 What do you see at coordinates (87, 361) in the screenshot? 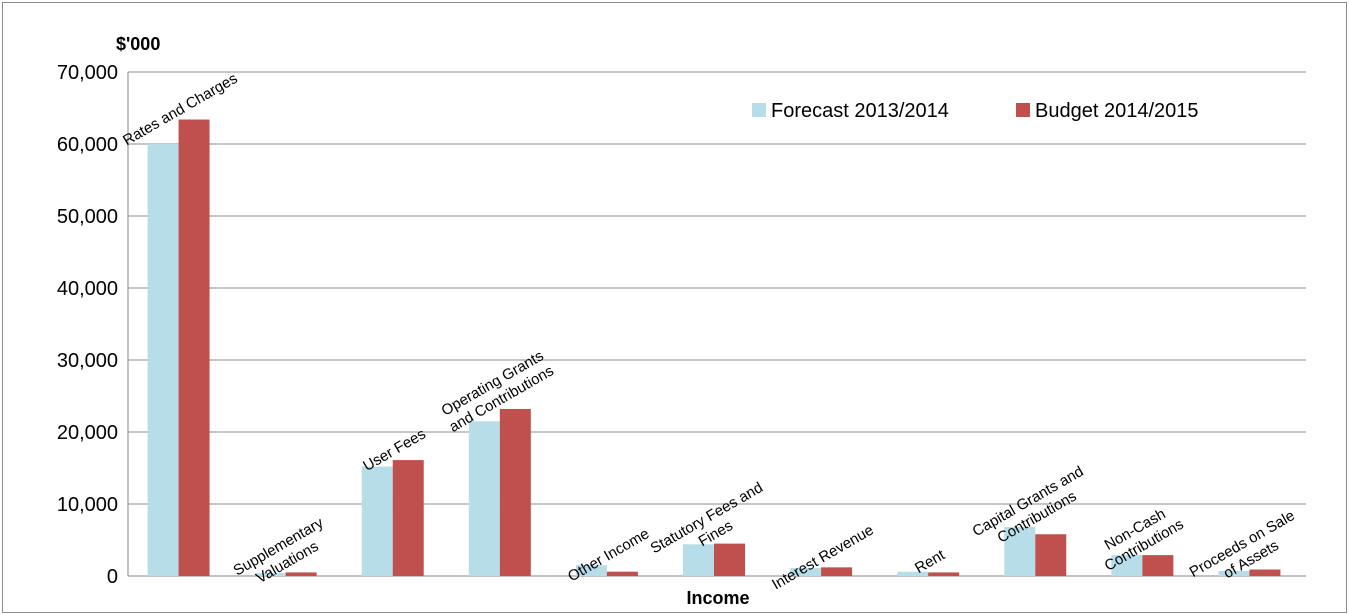
I see `y-tick-label: 30,000` at bounding box center [87, 361].